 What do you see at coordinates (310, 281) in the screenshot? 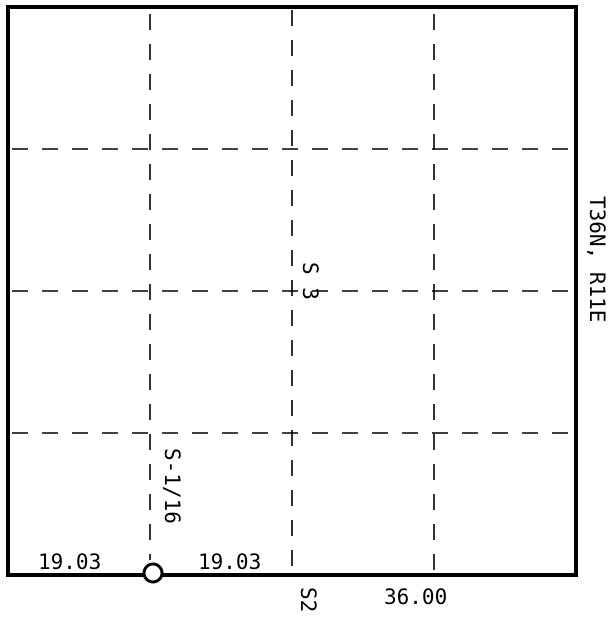
I see `section-label: S 3` at bounding box center [310, 281].